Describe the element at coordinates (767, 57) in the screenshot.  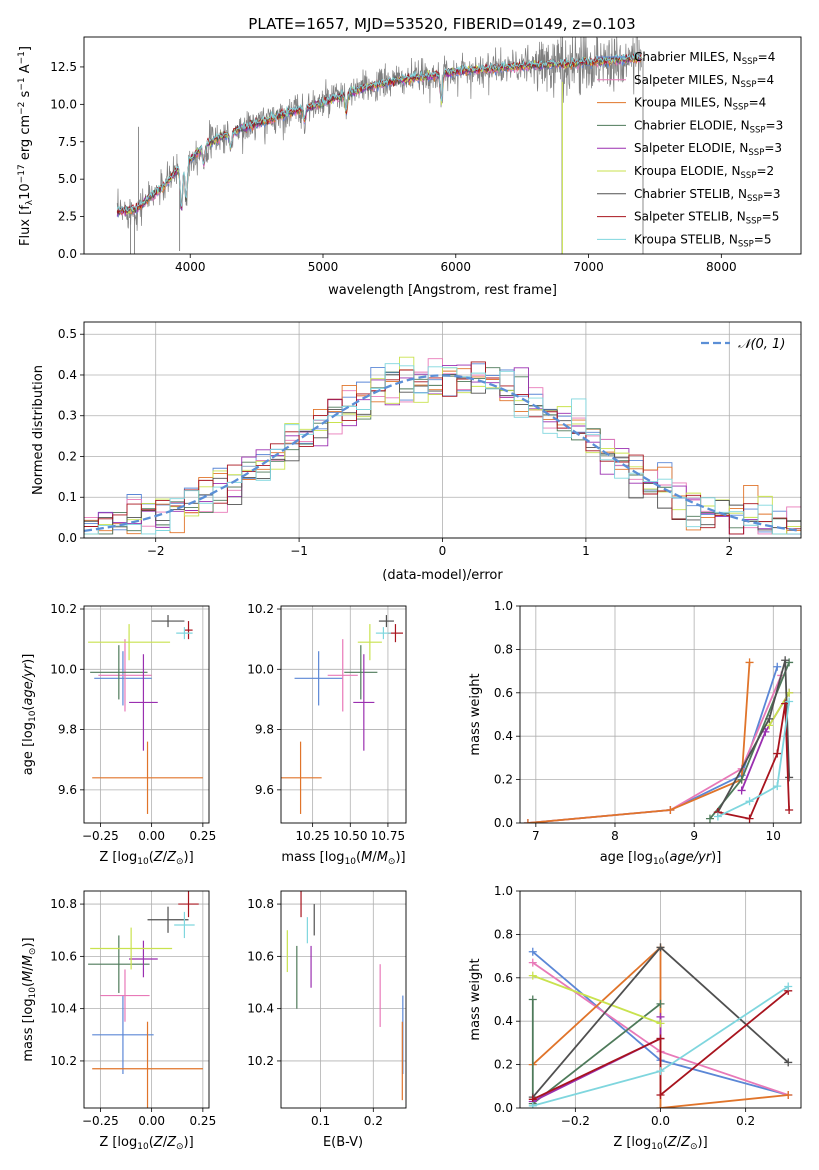
I see `legend-suffix: =4` at that location.